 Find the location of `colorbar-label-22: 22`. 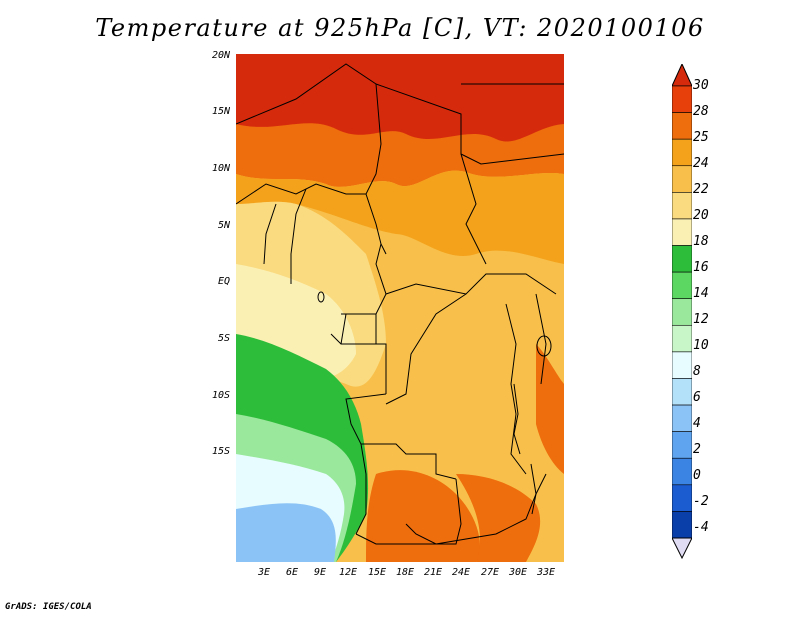

colorbar-label-22: 22 is located at coordinates (701, 189).